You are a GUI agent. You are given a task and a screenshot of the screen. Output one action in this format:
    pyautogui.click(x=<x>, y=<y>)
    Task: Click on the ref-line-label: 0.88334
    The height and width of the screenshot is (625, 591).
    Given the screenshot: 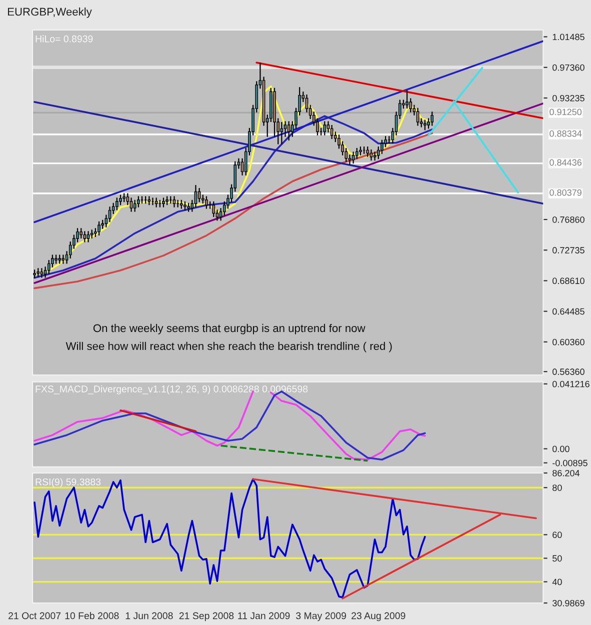 What is the action you would take?
    pyautogui.click(x=566, y=133)
    